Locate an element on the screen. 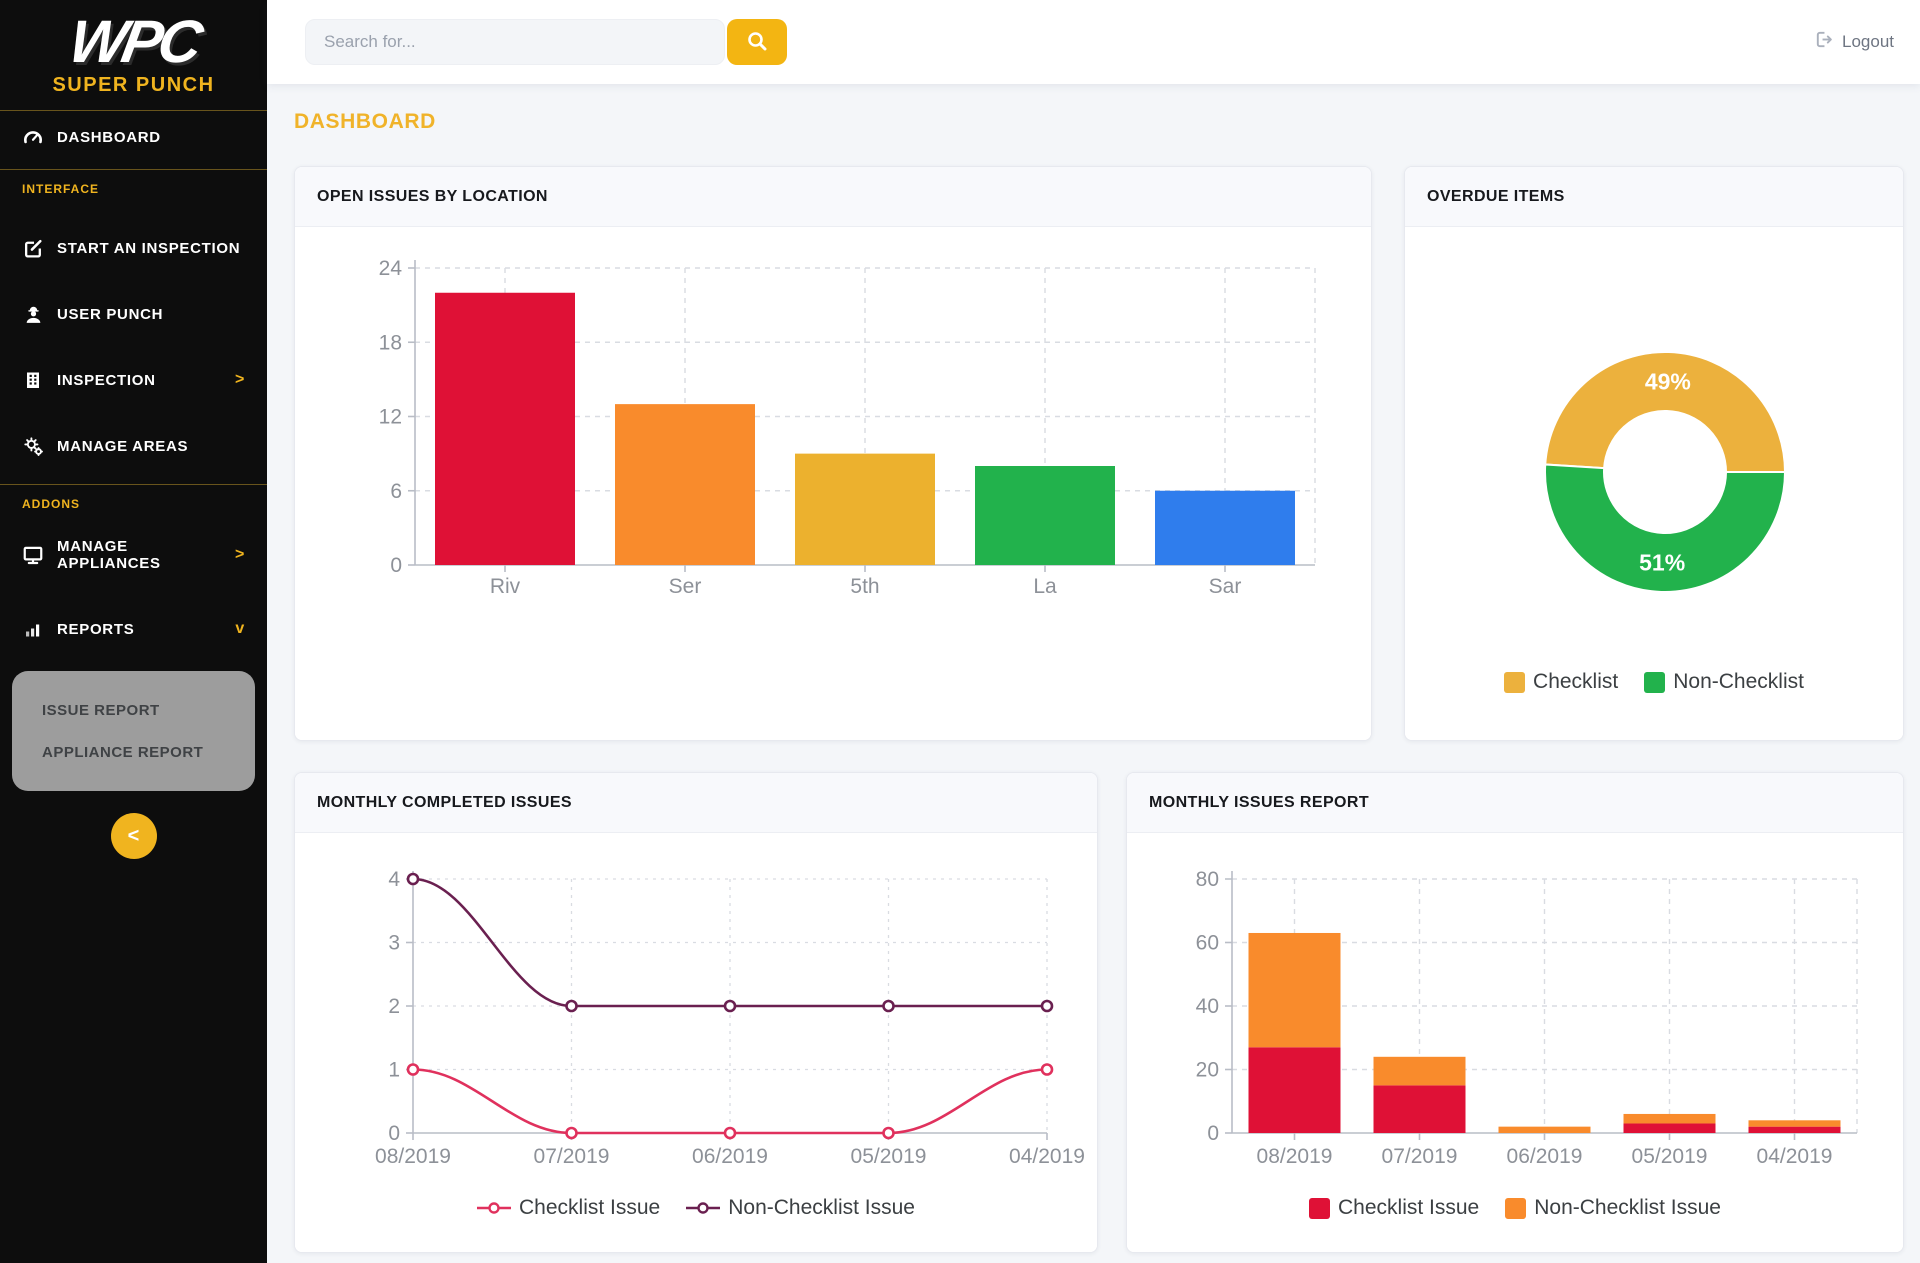 Image resolution: width=1920 pixels, height=1263 pixels. search-button is located at coordinates (757, 42).